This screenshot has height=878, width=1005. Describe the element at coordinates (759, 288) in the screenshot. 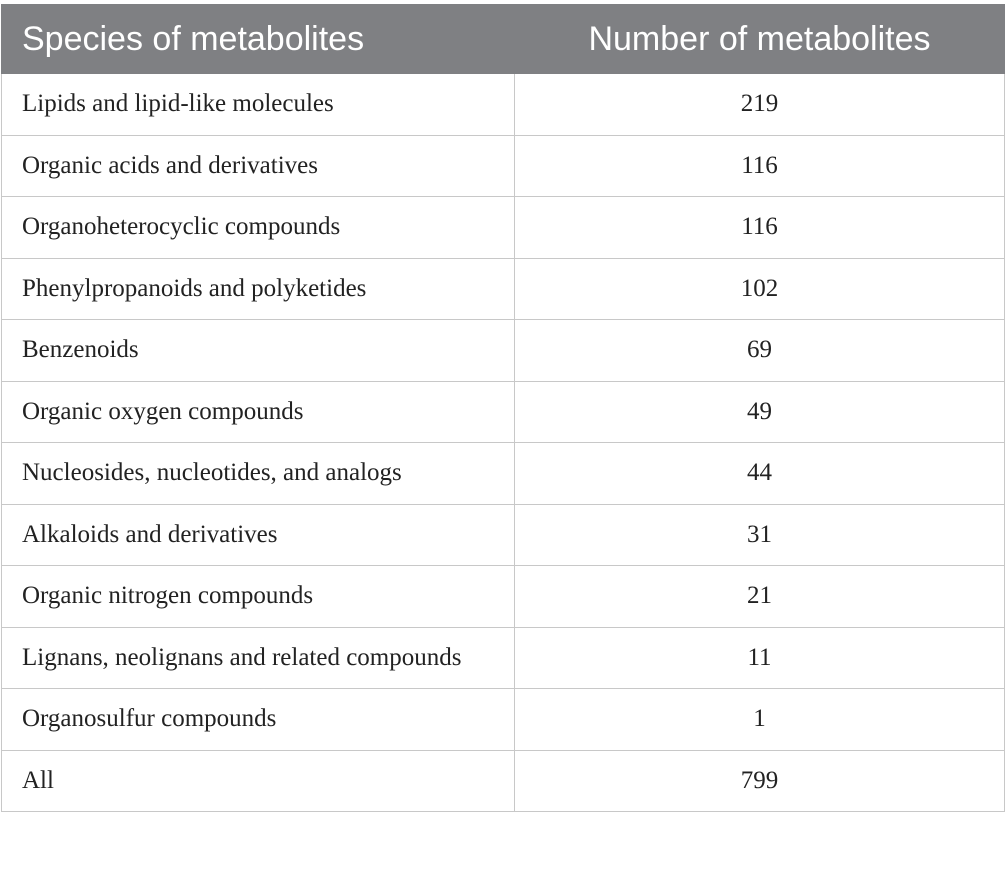

I see `count-cell: 102` at that location.